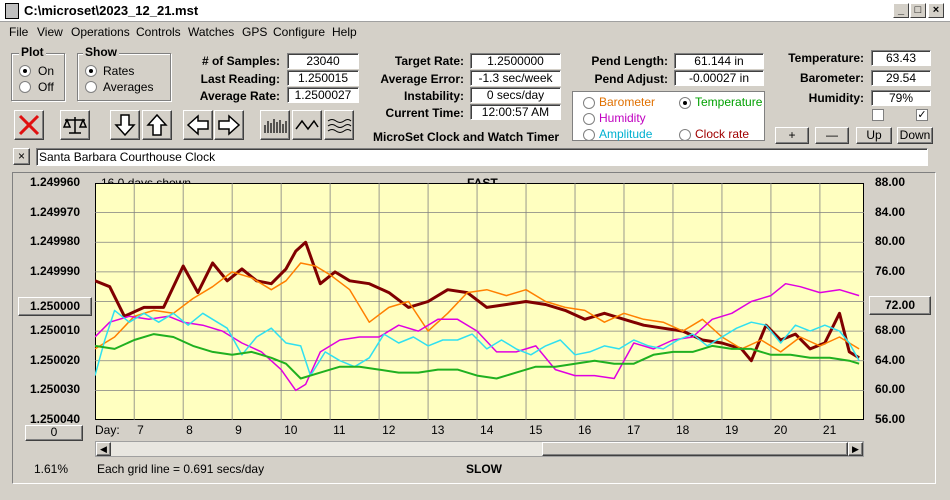  I want to click on temperature-value: 63.43, so click(901, 58).